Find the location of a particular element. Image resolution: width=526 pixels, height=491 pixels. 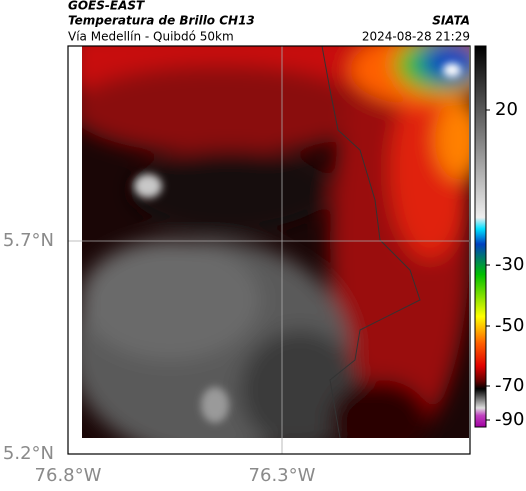

colorbar-label: -70 is located at coordinates (509, 385).